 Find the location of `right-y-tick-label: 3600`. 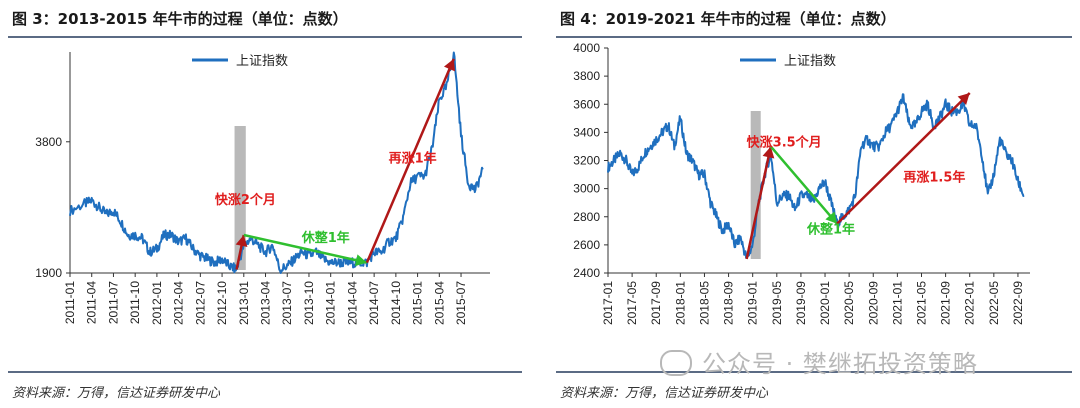

right-y-tick-label: 3600 is located at coordinates (586, 104).